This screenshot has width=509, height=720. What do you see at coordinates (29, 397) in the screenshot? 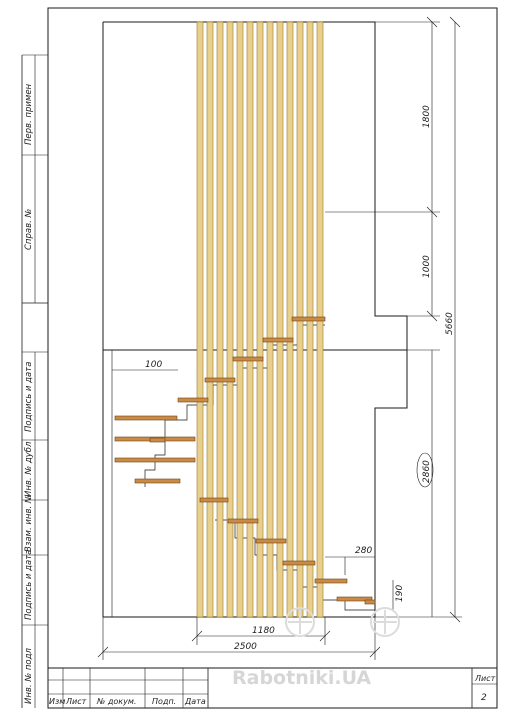
I see `label-podpis-data-top: Подпись и дата` at bounding box center [29, 397].